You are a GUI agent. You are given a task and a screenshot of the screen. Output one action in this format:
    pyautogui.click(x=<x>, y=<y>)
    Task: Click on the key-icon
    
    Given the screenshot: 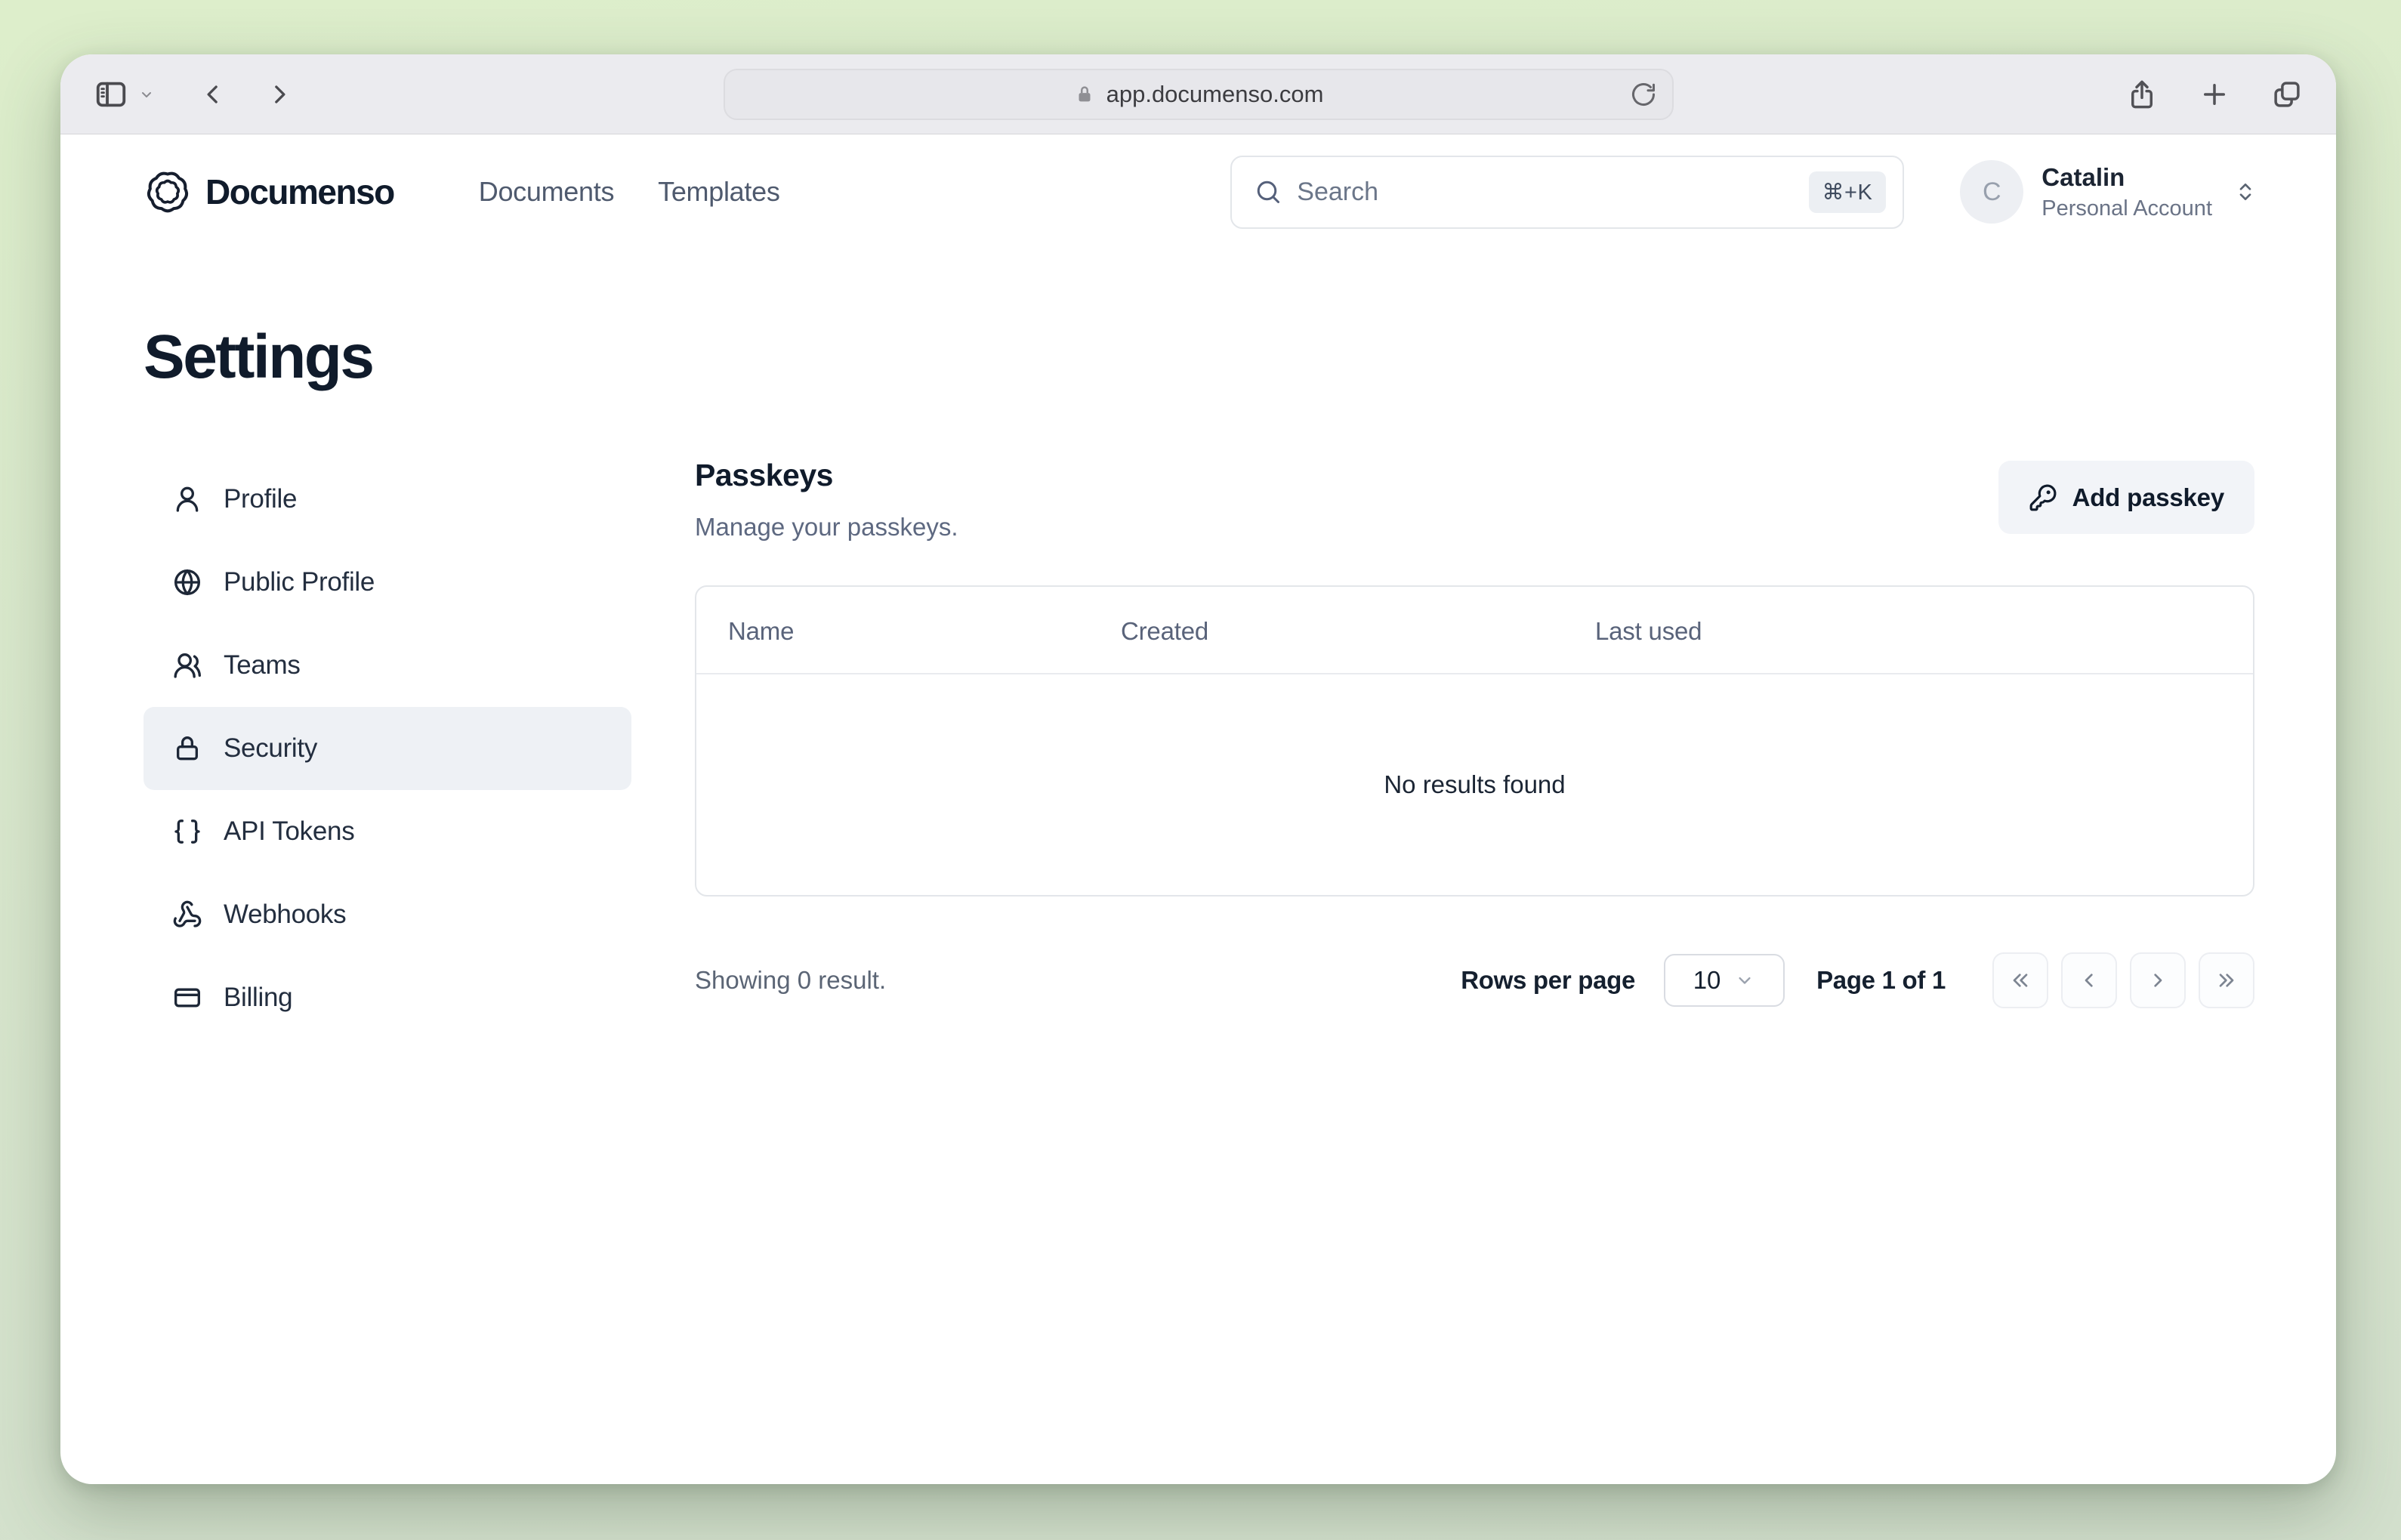 What is the action you would take?
    pyautogui.click(x=2043, y=498)
    